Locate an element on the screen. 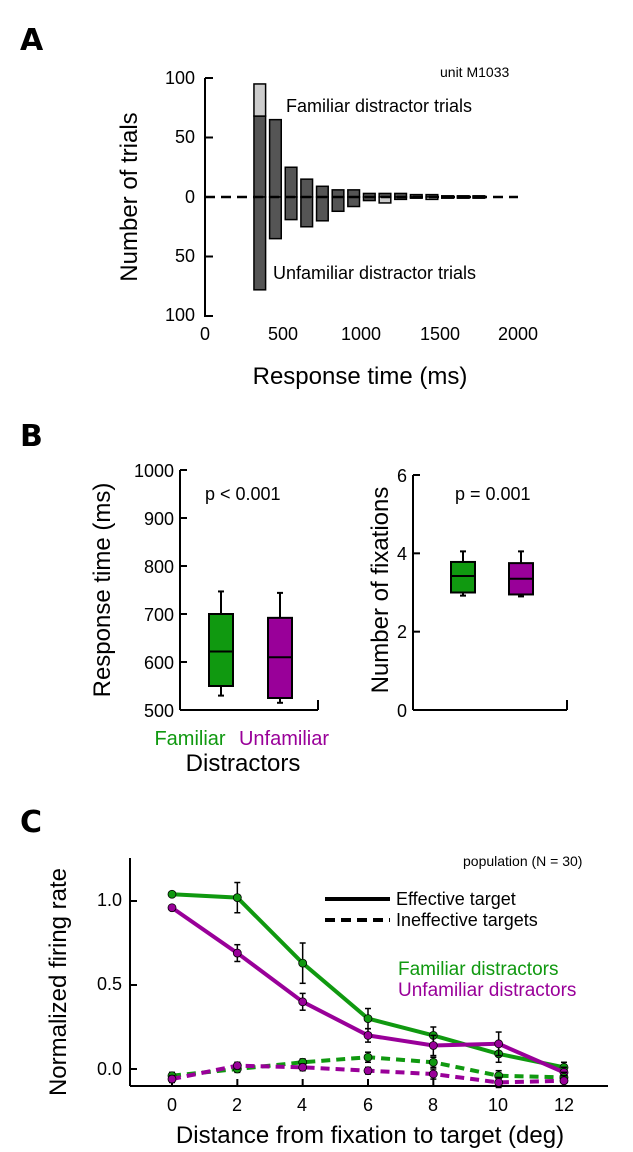 This screenshot has height=1152, width=633. panel-a-bottom-label: Unfamiliar distractor trials is located at coordinates (374, 273).